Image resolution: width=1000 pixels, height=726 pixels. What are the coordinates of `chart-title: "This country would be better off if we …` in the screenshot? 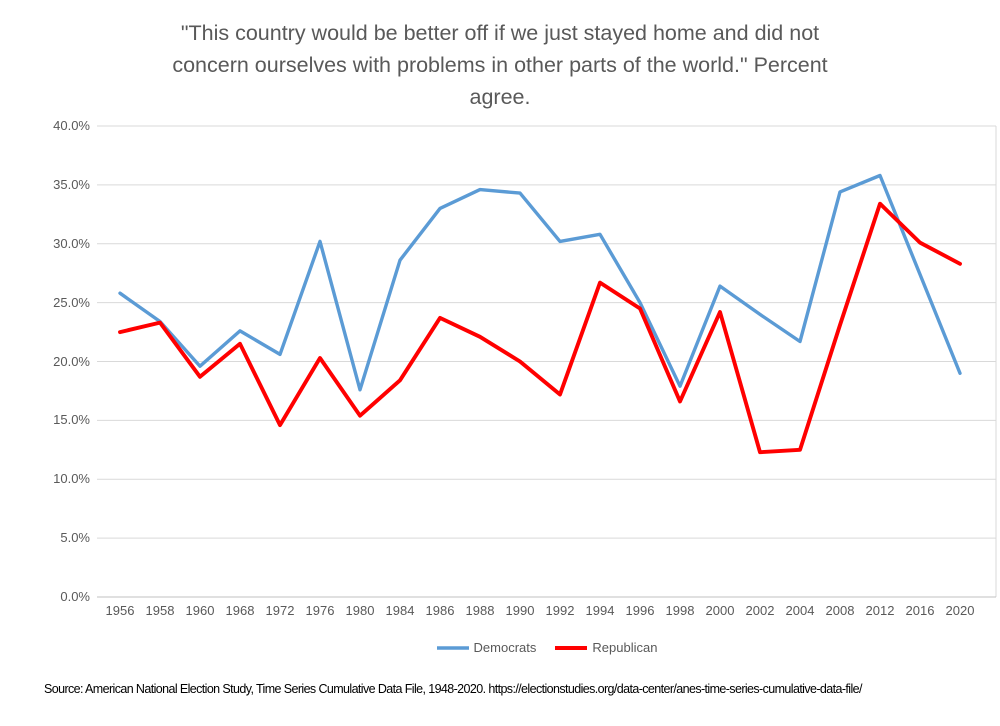 It's located at (500, 65).